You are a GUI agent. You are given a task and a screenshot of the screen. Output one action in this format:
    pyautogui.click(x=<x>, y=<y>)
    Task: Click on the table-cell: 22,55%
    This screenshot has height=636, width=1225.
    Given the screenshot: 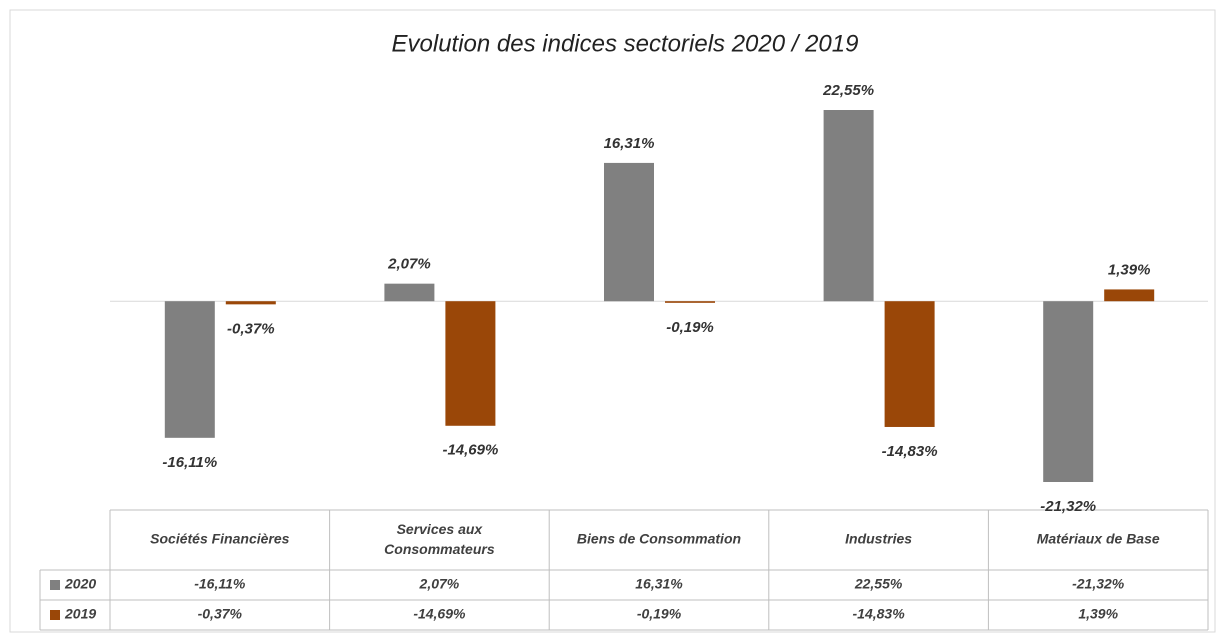 What is the action you would take?
    pyautogui.click(x=878, y=584)
    